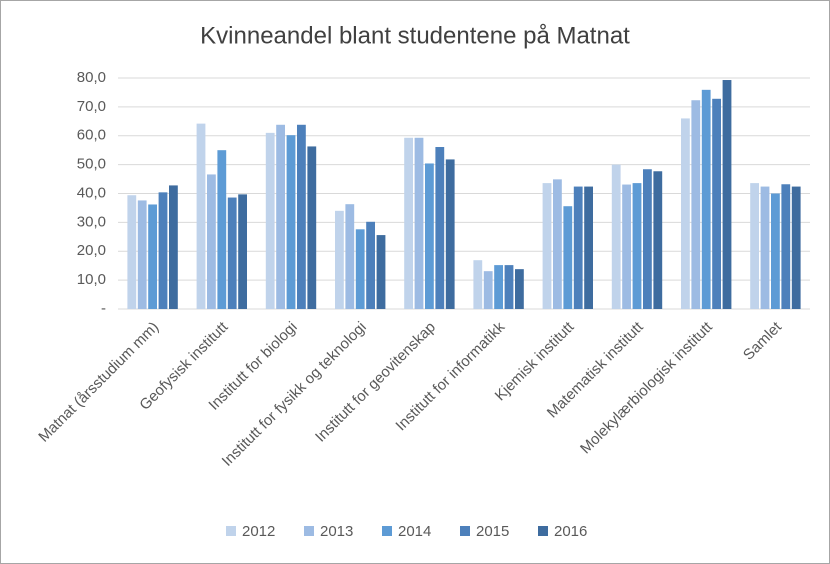 Image resolution: width=830 pixels, height=564 pixels. What do you see at coordinates (91, 106) in the screenshot?
I see `y-tick-label: 70,0` at bounding box center [91, 106].